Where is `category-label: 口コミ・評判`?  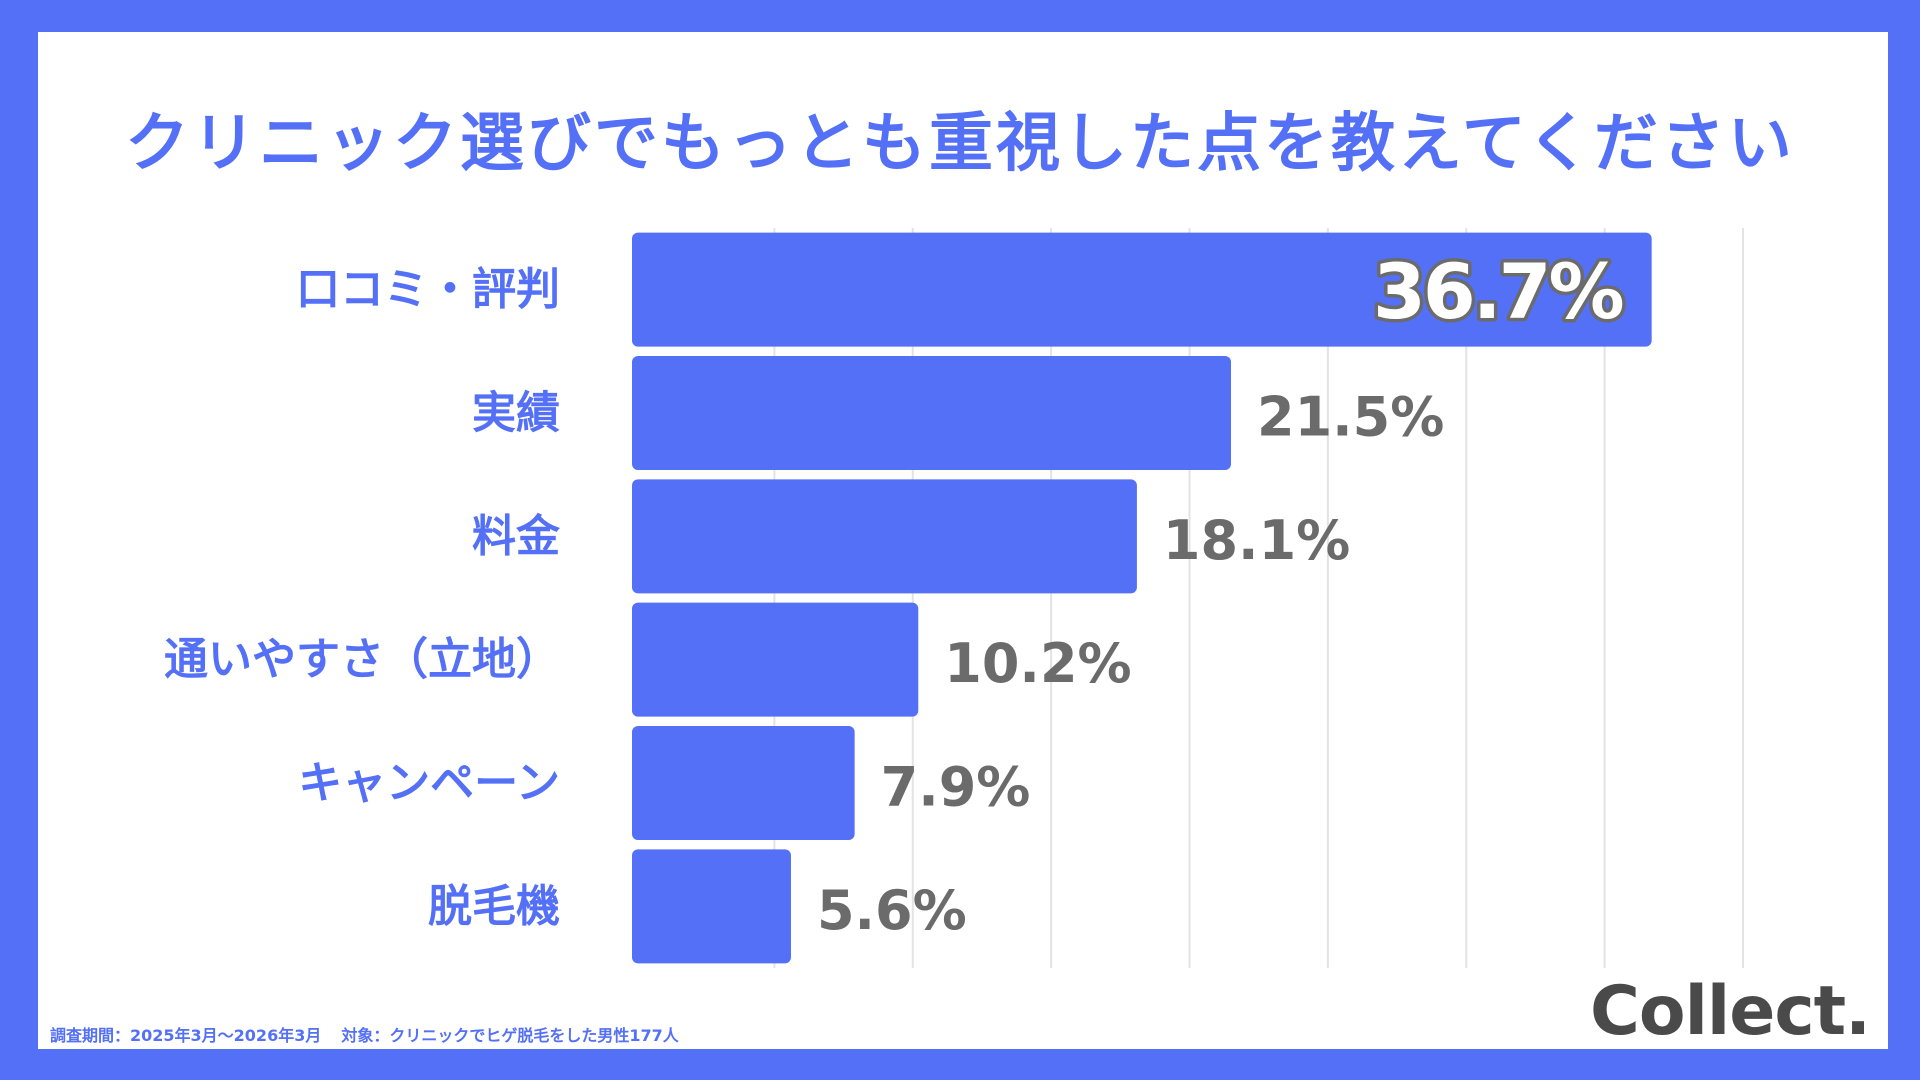 category-label: 口コミ・評判 is located at coordinates (428, 289).